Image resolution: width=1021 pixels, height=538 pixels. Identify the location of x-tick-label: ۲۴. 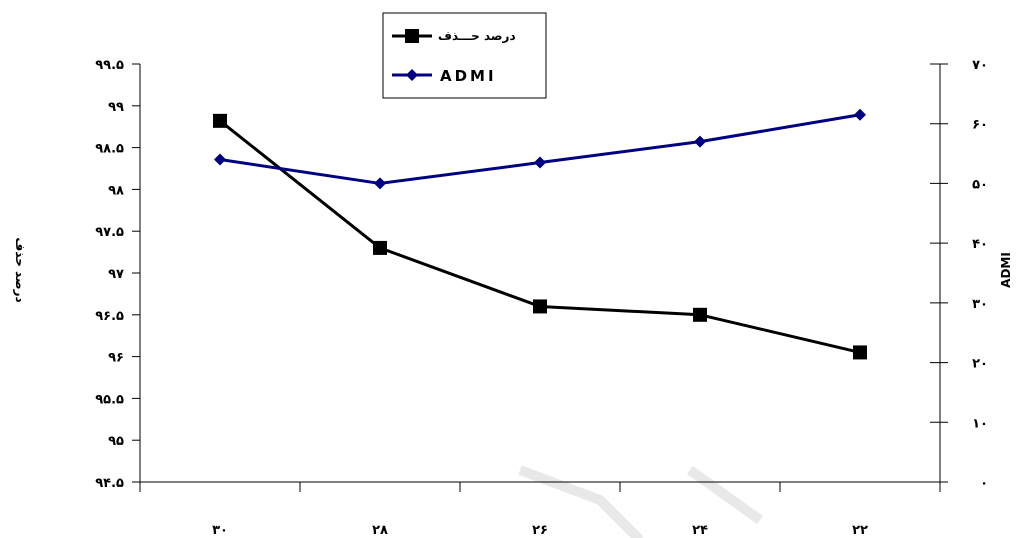
(700, 530).